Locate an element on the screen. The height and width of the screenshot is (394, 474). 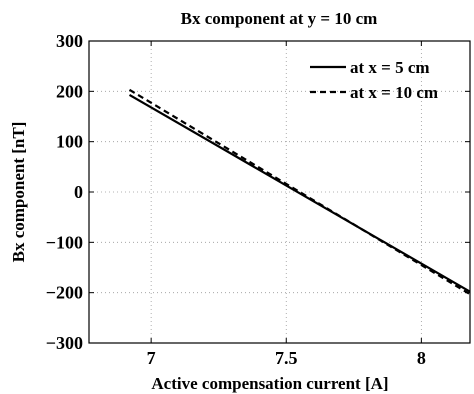
chart-title: Bx component at y = 10 cm is located at coordinates (279, 18).